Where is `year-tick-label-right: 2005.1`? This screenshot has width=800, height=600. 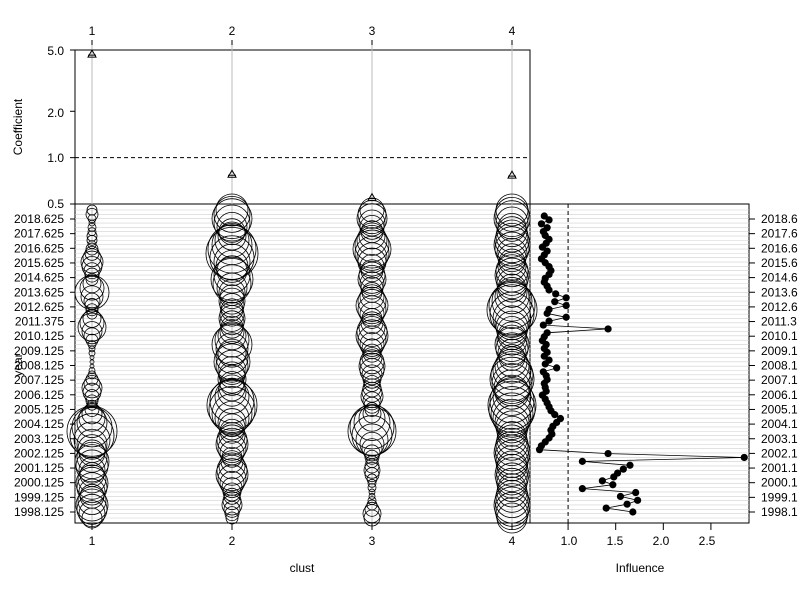 year-tick-label-right: 2005.1 is located at coordinates (779, 409).